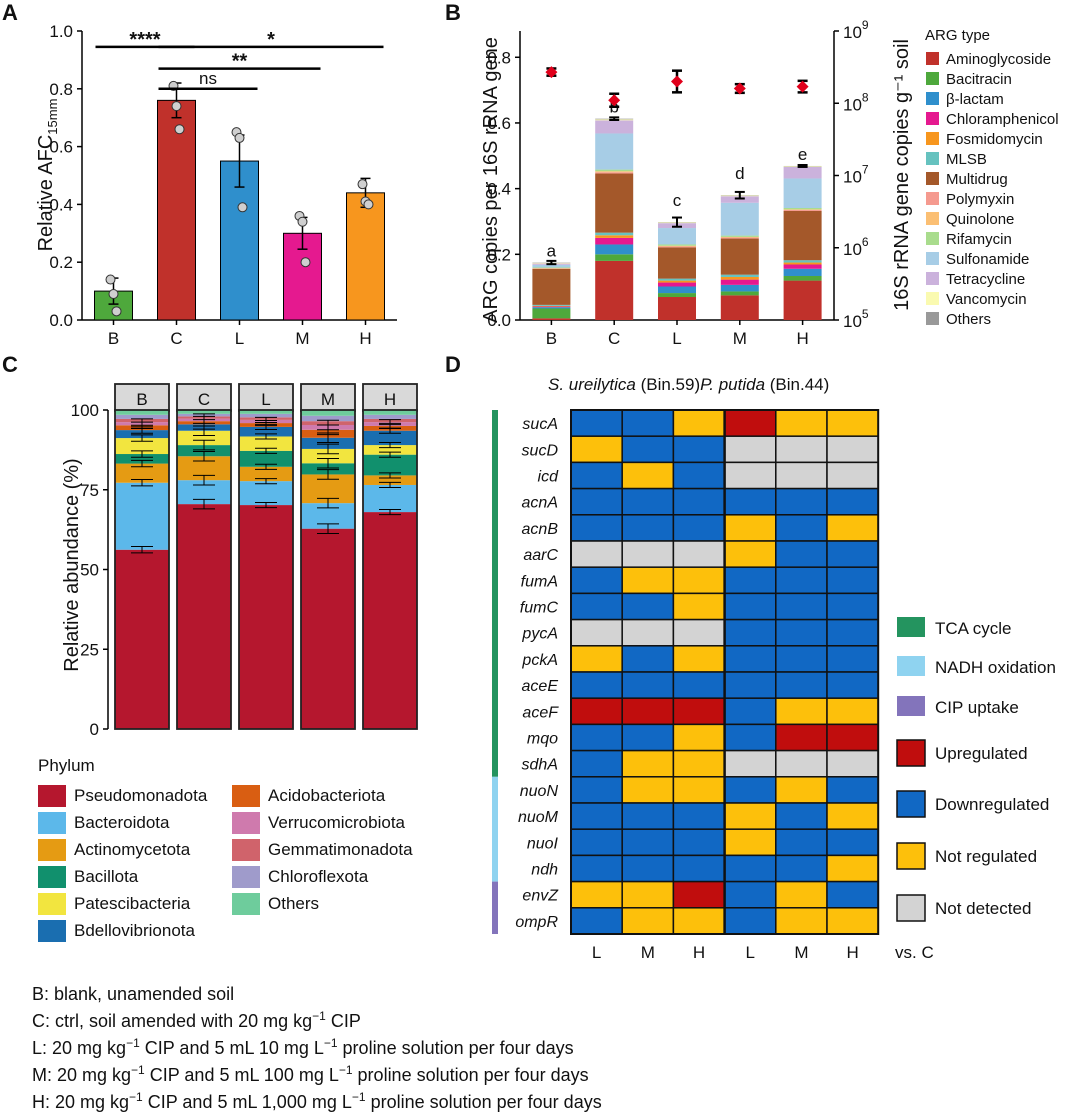  Describe the element at coordinates (66, 765) in the screenshot. I see `panel-c-legend-title: Phylum` at that location.